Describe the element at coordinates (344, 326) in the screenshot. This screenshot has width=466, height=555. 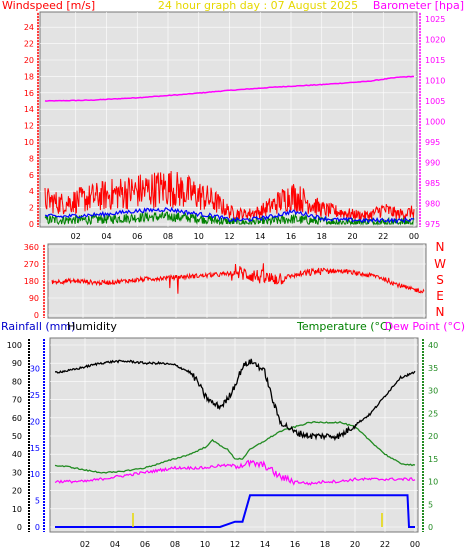
I see `temperature-title: Temperature (°C)` at that location.